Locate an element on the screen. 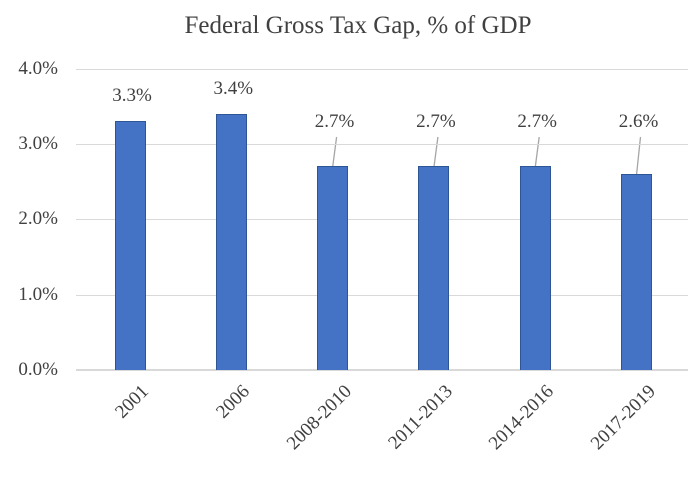 The image size is (700, 487). bar-2011-2013 is located at coordinates (434, 268).